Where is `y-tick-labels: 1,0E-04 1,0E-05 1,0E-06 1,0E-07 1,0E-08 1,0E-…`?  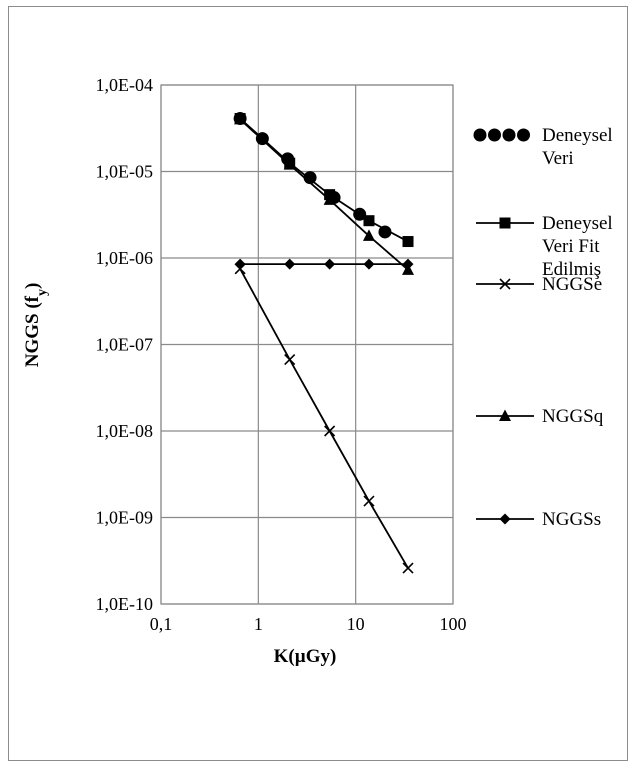
y-tick-labels: 1,0E-04 1,0E-05 1,0E-06 1,0E-07 1,0E-08 1,0E-… is located at coordinates (125, 344).